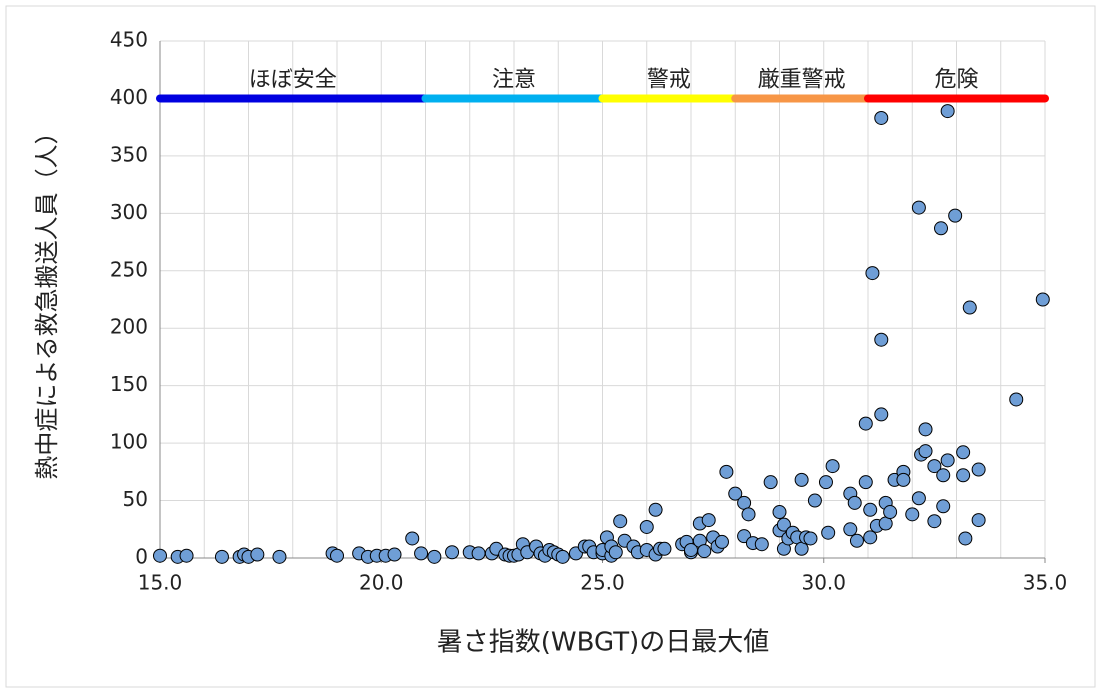 The image size is (1101, 693). What do you see at coordinates (602, 583) in the screenshot?
I see `x-tick-label: 25.0` at bounding box center [602, 583].